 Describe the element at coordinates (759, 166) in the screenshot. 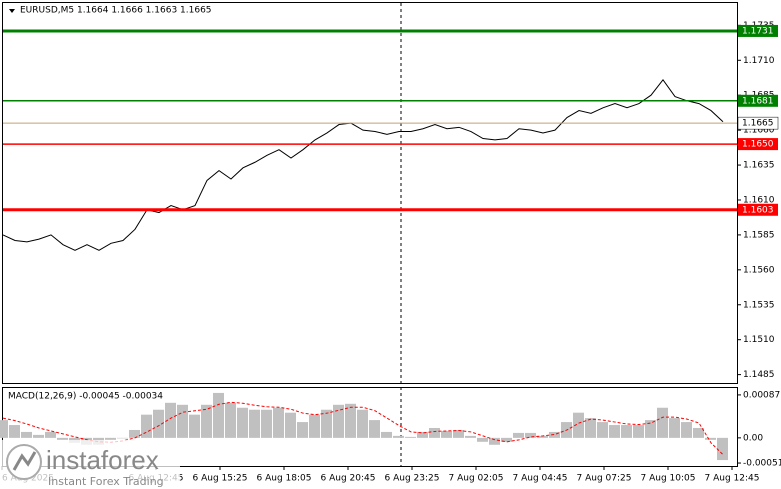

I see `y-tick-label: 1.1635` at that location.